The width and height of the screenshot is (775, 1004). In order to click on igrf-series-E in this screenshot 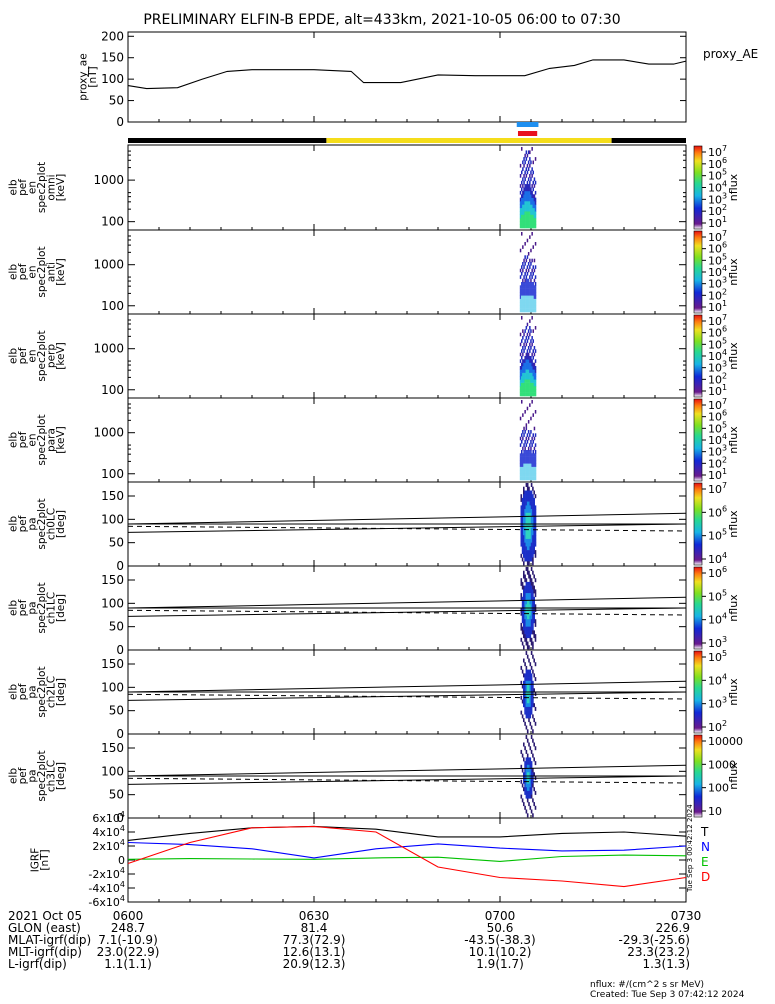, I will do `click(407, 858)`.